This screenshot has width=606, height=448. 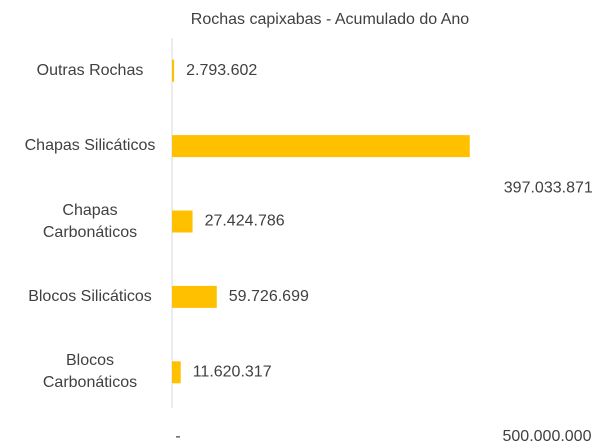 What do you see at coordinates (245, 221) in the screenshot?
I see `value-label: 27.424.786` at bounding box center [245, 221].